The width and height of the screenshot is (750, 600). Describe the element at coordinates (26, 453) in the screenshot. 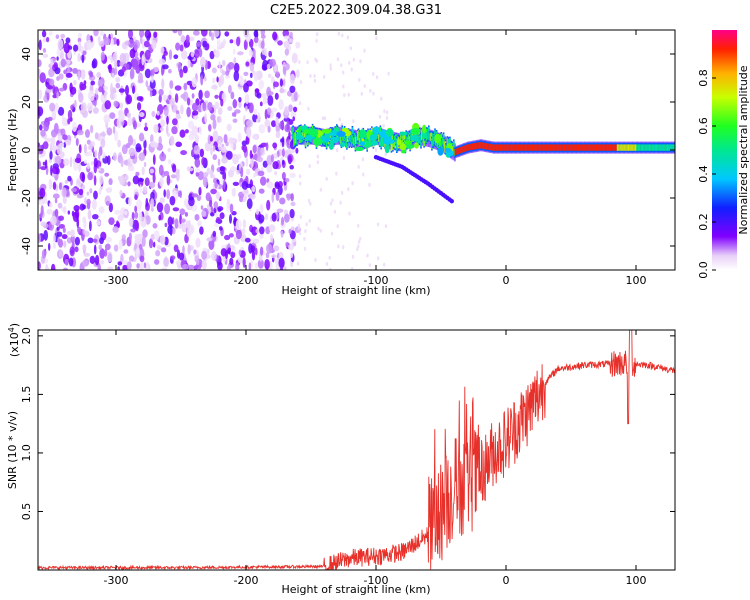

I see `y-tick-label: 1.0` at that location.